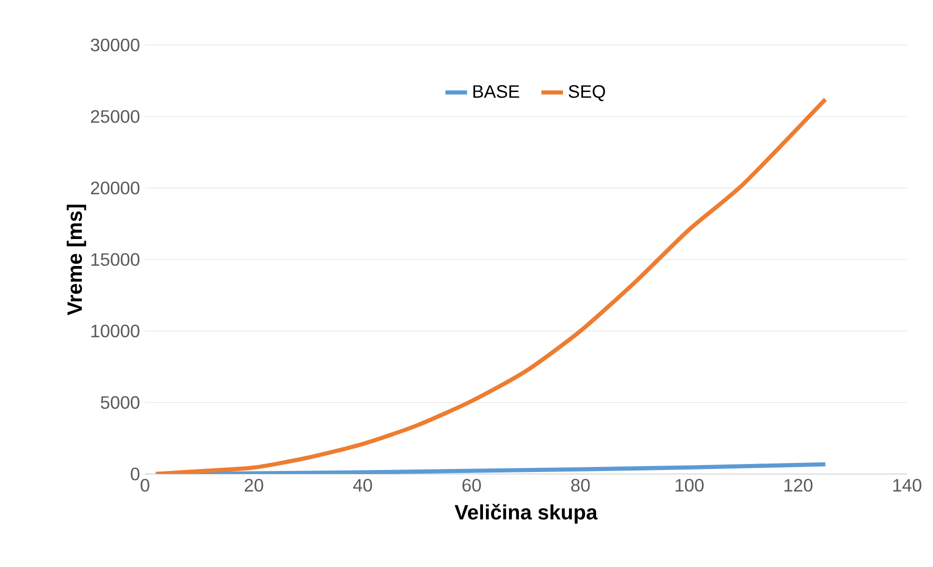 The height and width of the screenshot is (567, 933). Describe the element at coordinates (115, 45) in the screenshot. I see `y-tick-label: 30000` at that location.